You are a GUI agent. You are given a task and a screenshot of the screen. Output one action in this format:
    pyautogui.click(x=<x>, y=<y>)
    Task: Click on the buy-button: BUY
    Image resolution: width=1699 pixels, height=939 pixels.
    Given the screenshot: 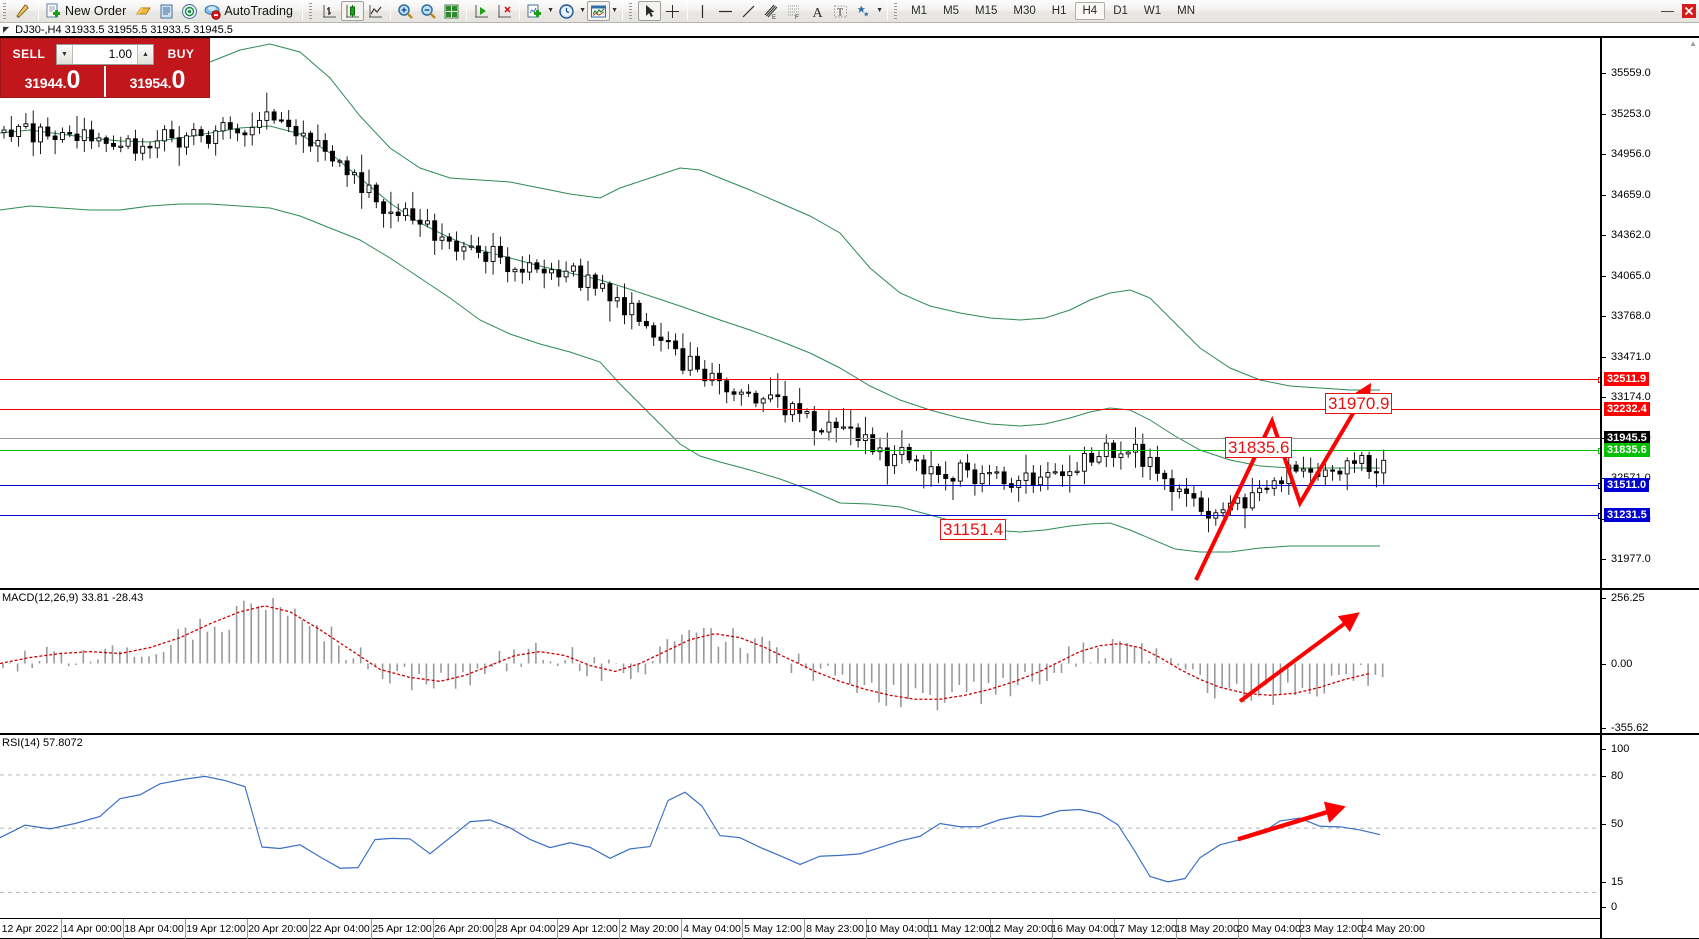 What is the action you would take?
    pyautogui.click(x=181, y=53)
    